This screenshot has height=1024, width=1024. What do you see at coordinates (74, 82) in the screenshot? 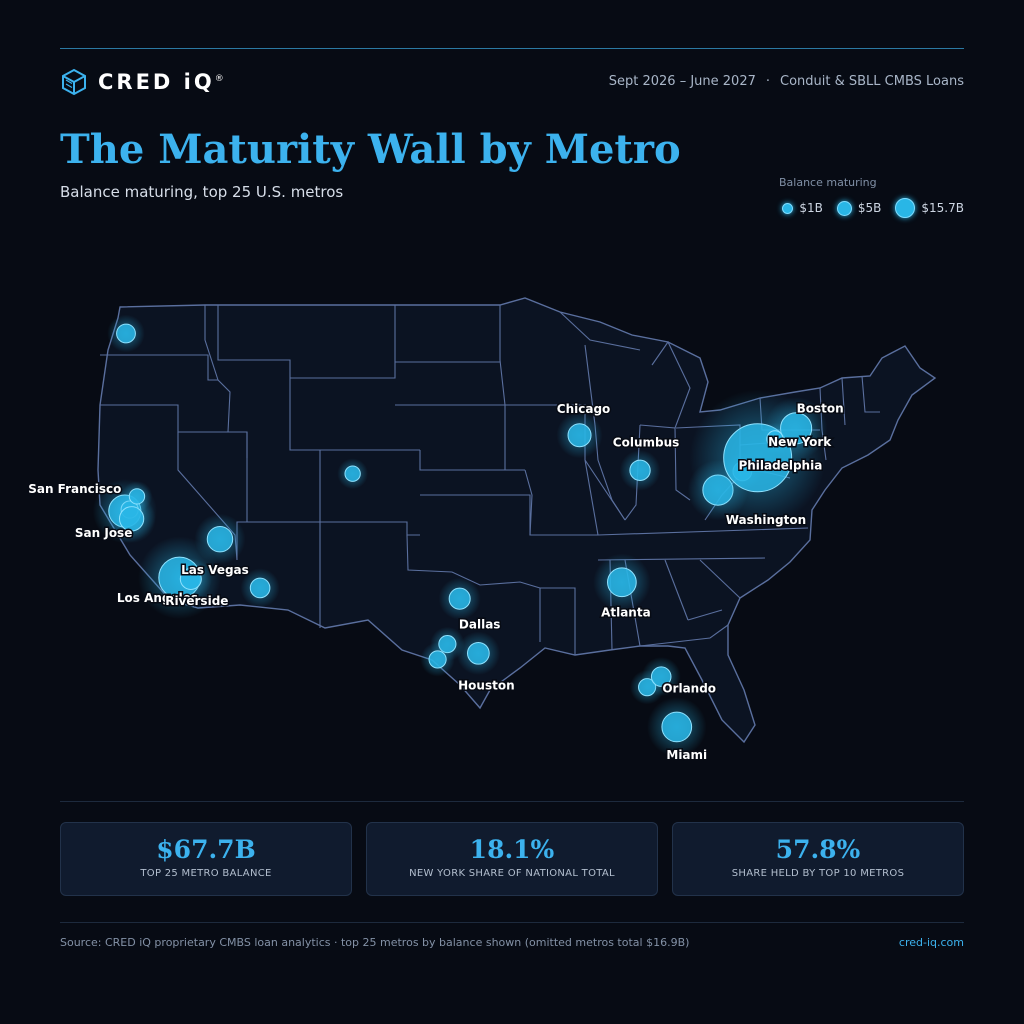
I see `cube-logo-icon` at bounding box center [74, 82].